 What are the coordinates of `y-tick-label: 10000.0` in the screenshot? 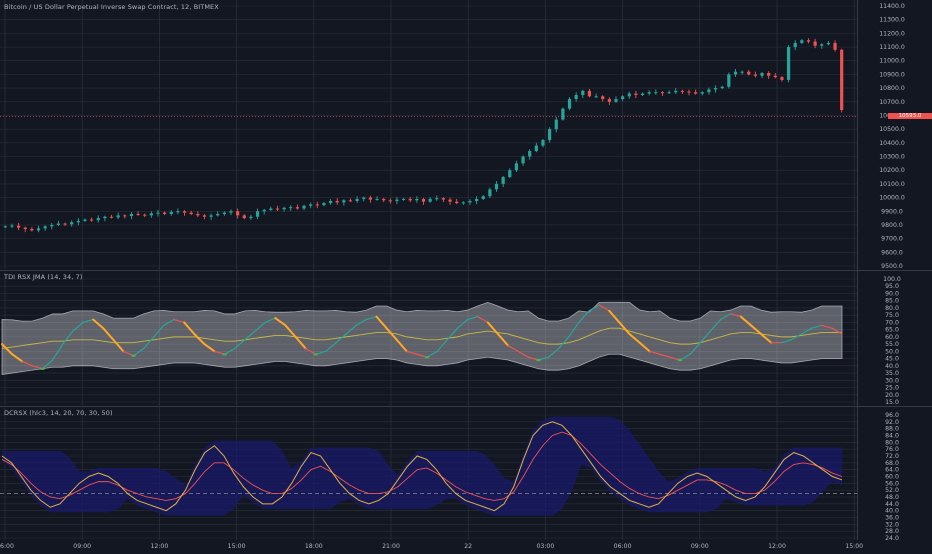 It's located at (892, 198).